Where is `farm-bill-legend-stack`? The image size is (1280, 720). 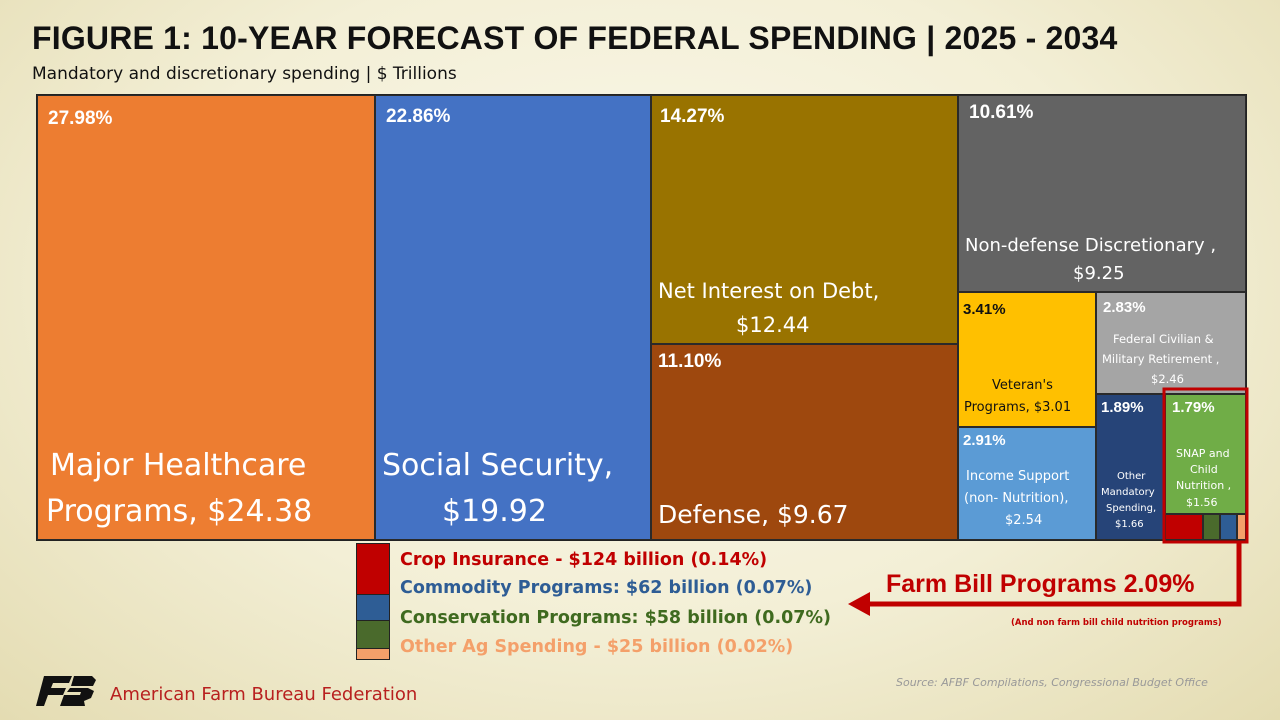
farm-bill-legend-stack is located at coordinates (373, 601).